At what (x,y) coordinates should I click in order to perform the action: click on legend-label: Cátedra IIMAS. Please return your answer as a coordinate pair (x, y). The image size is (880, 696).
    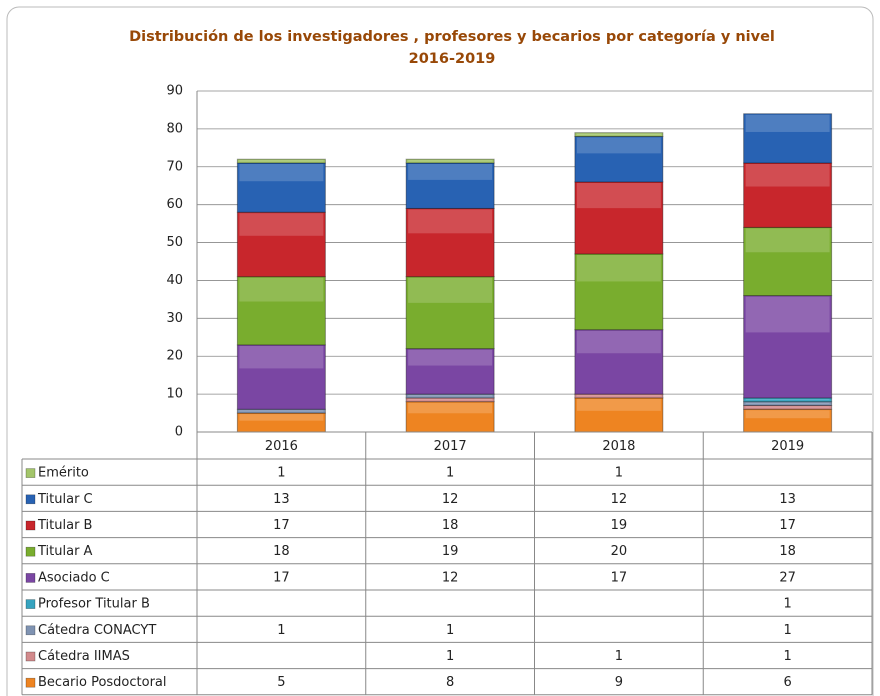
    Looking at the image, I should click on (84, 656).